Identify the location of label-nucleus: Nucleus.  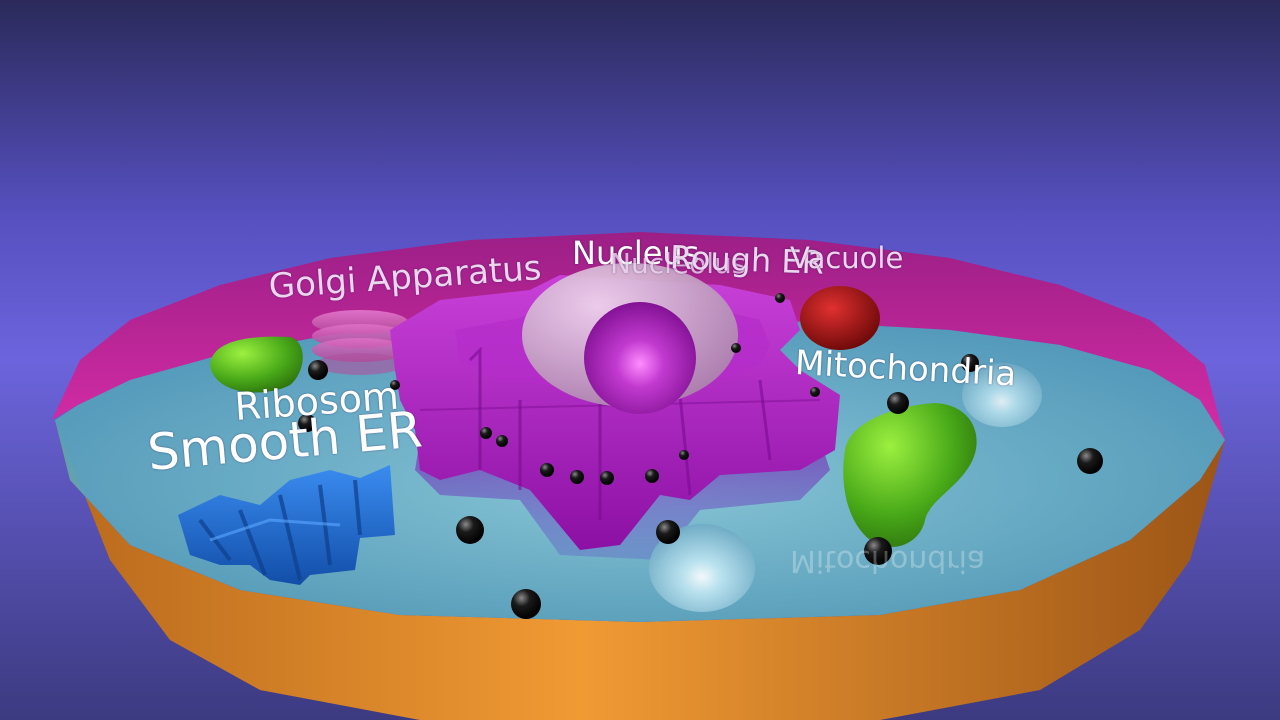
(636, 253).